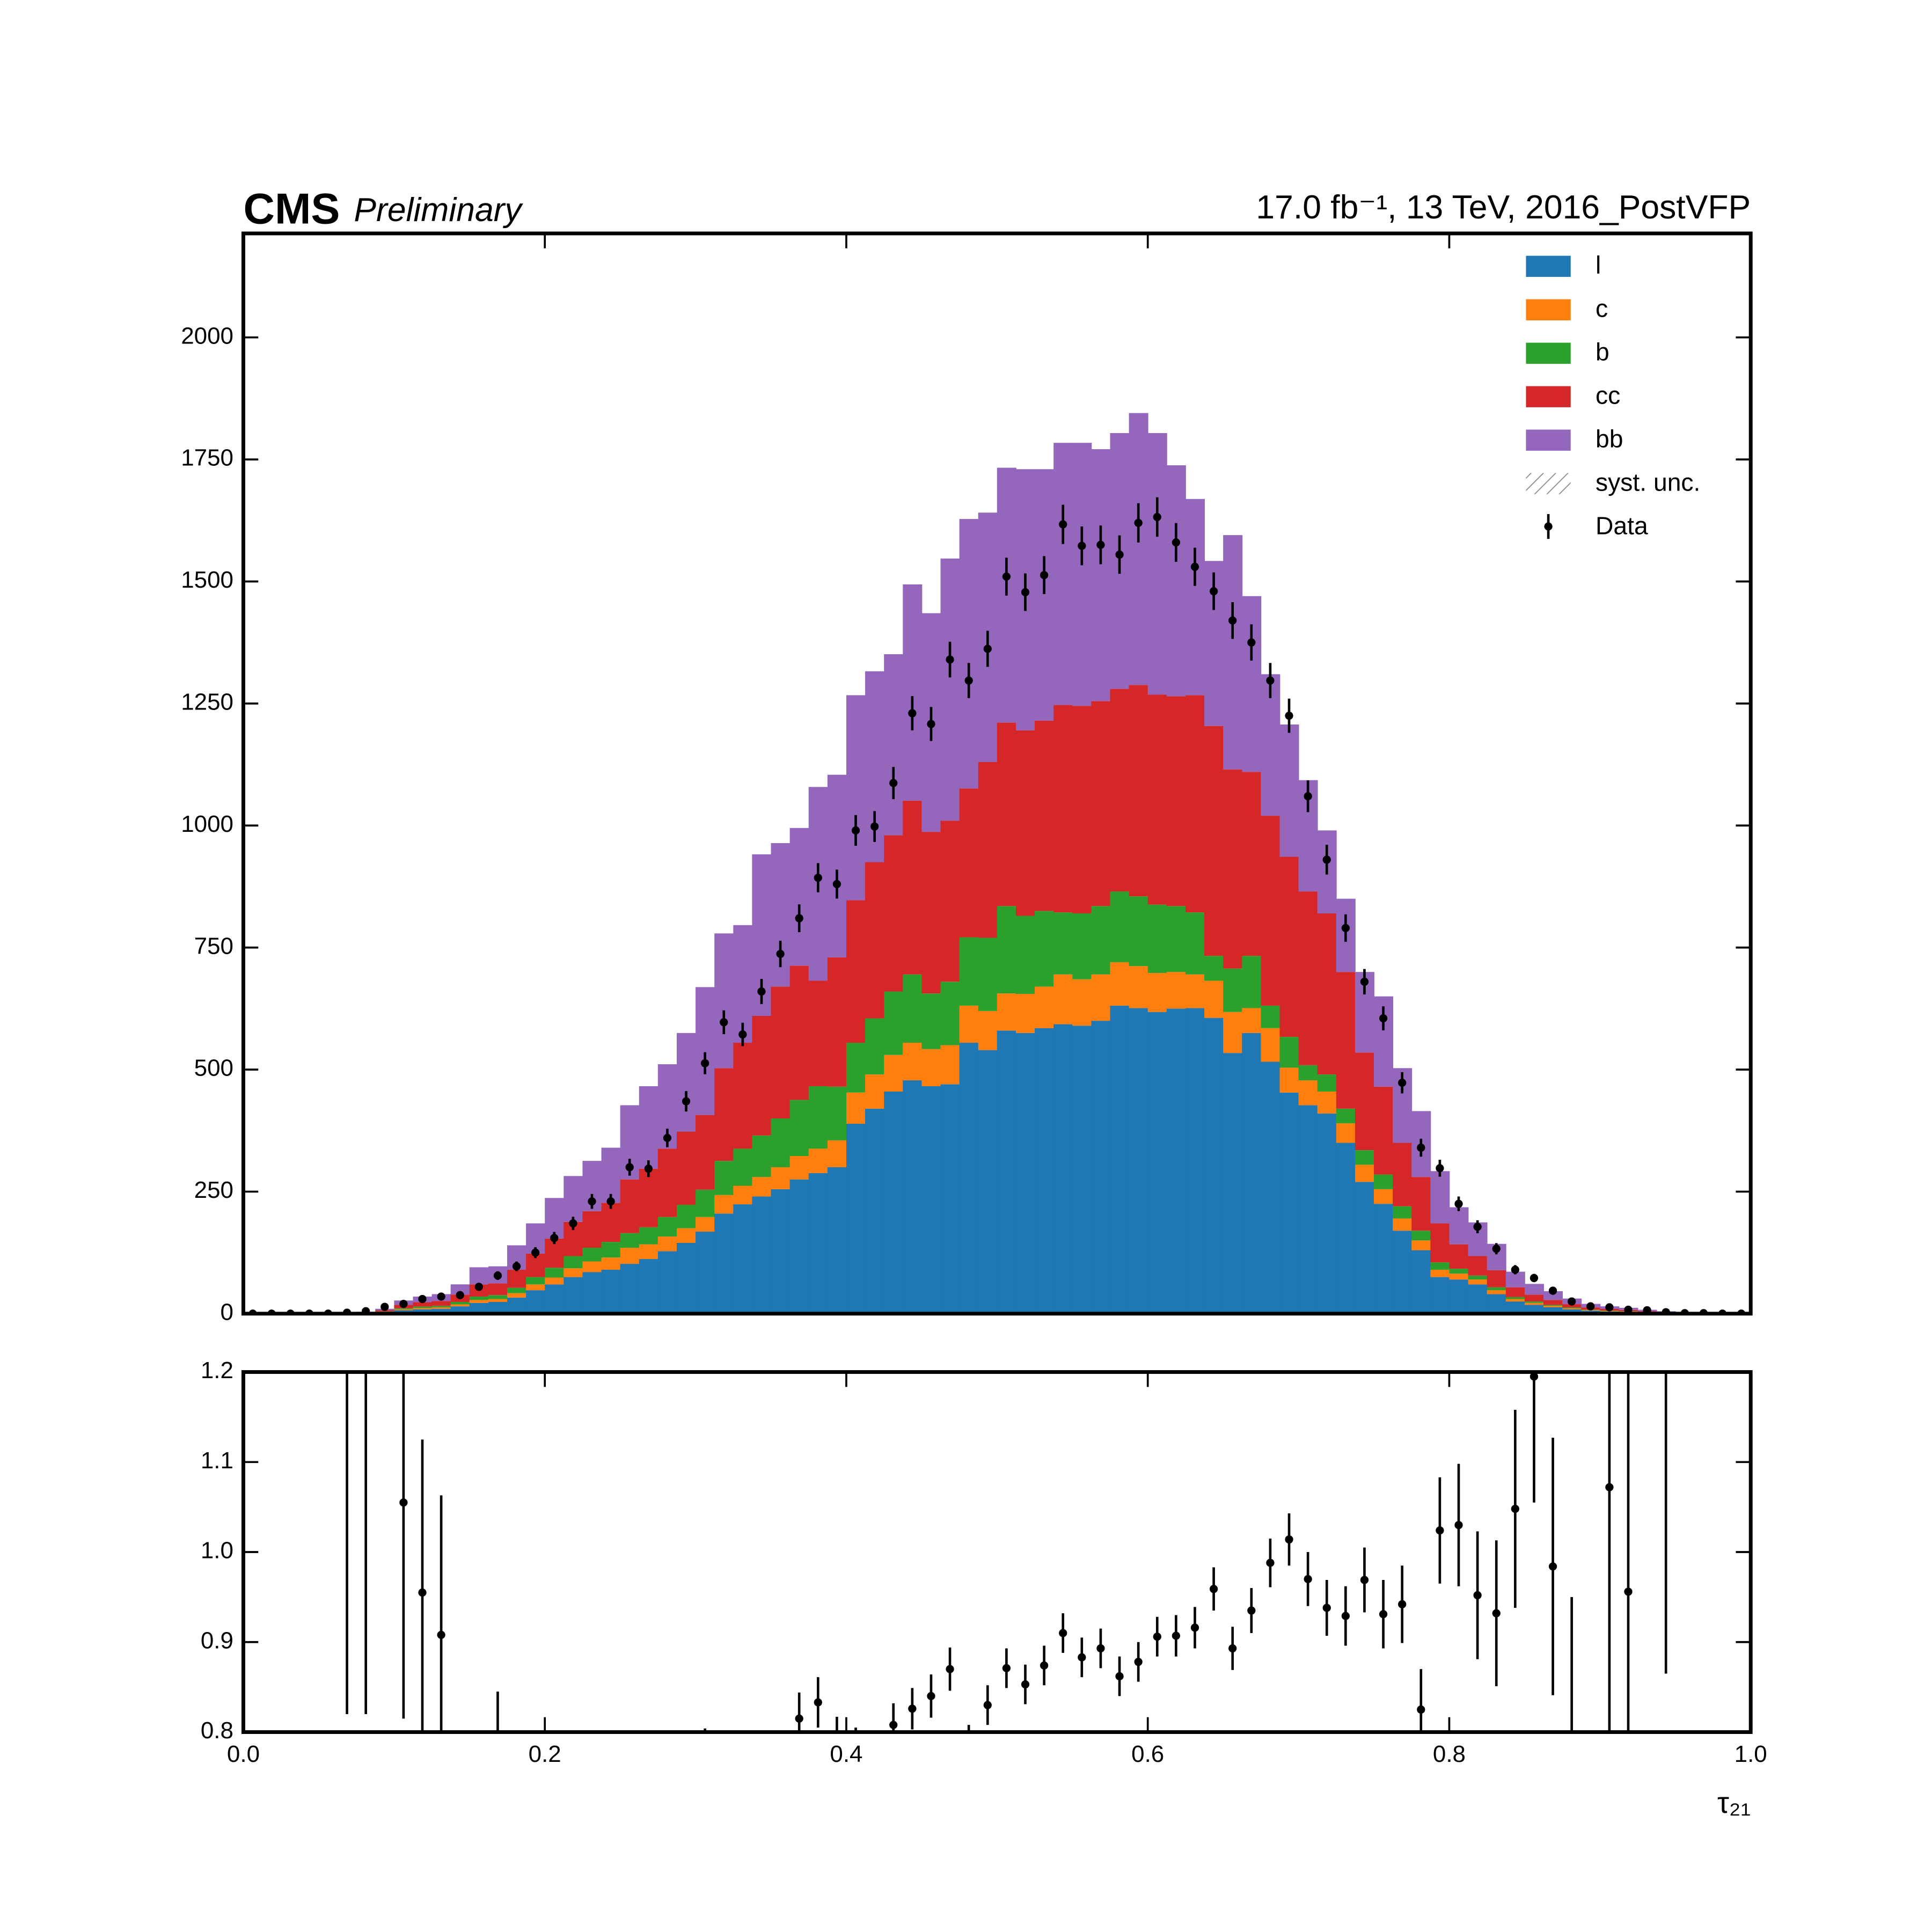  What do you see at coordinates (1734, 1802) in the screenshot?
I see `x-axis-label: τ₂₁` at bounding box center [1734, 1802].